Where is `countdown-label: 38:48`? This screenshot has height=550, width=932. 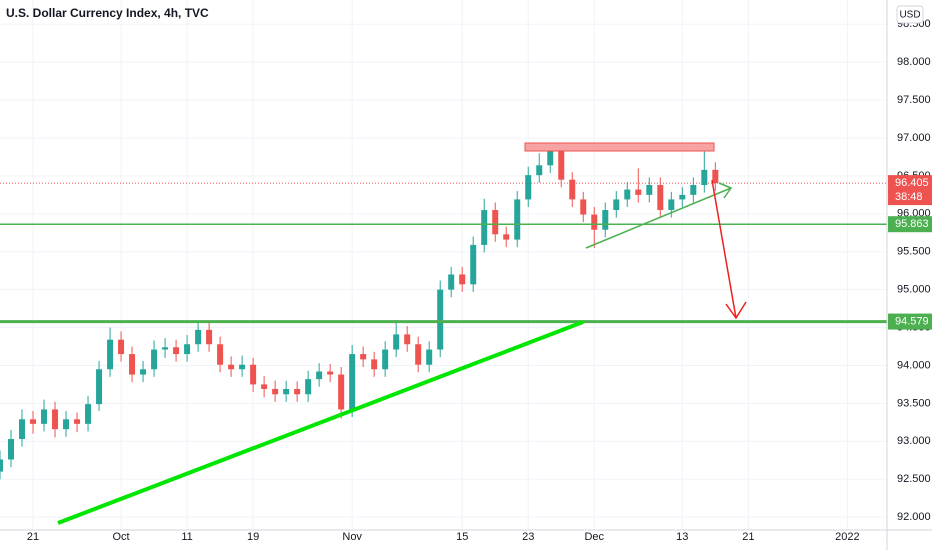
countdown-label: 38:48 is located at coordinates (909, 197).